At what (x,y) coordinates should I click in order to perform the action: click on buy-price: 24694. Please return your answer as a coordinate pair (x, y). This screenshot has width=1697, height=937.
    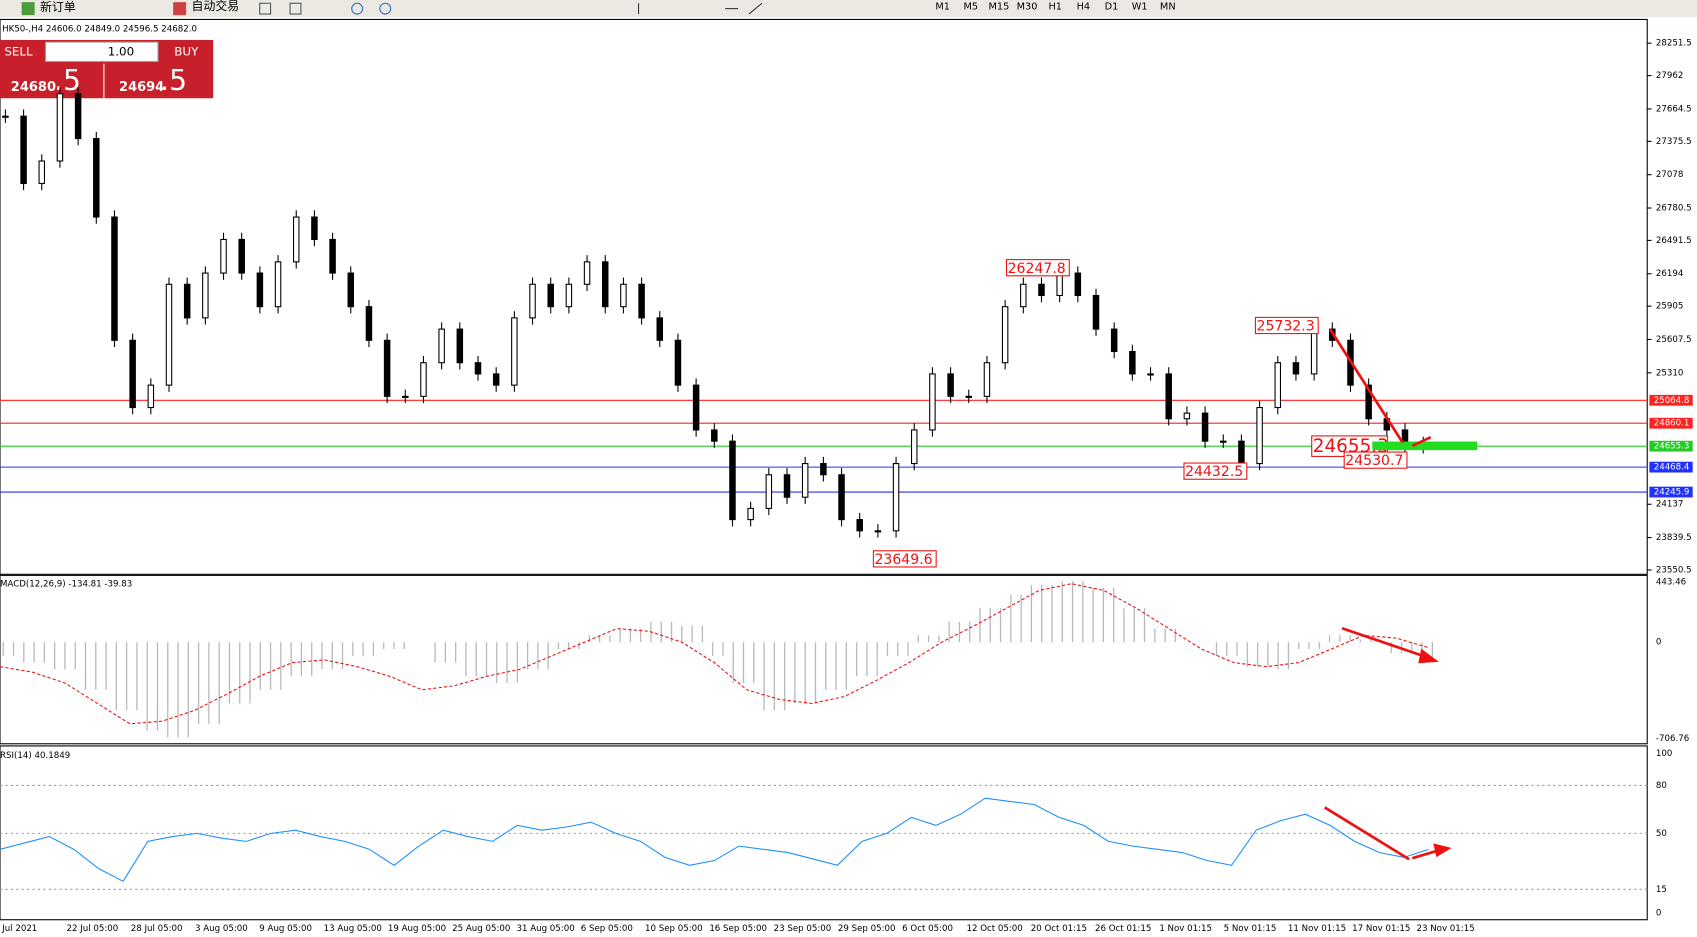
    Looking at the image, I should click on (141, 87).